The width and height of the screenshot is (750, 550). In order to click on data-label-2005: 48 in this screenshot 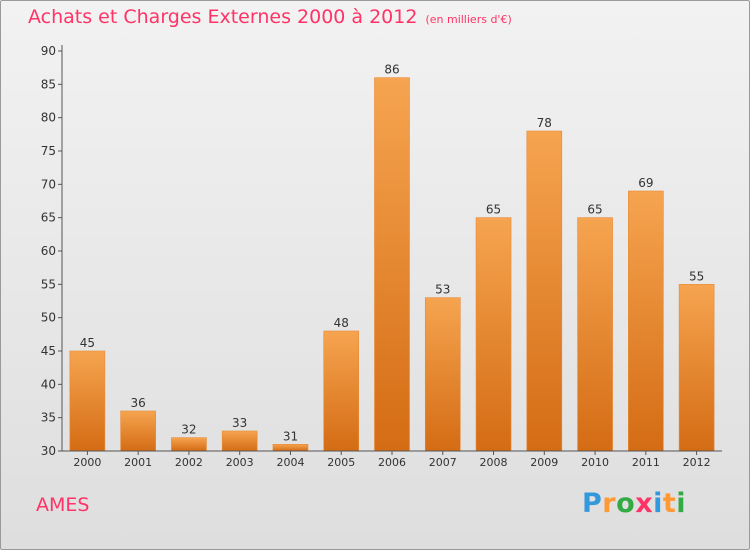, I will do `click(341, 323)`.